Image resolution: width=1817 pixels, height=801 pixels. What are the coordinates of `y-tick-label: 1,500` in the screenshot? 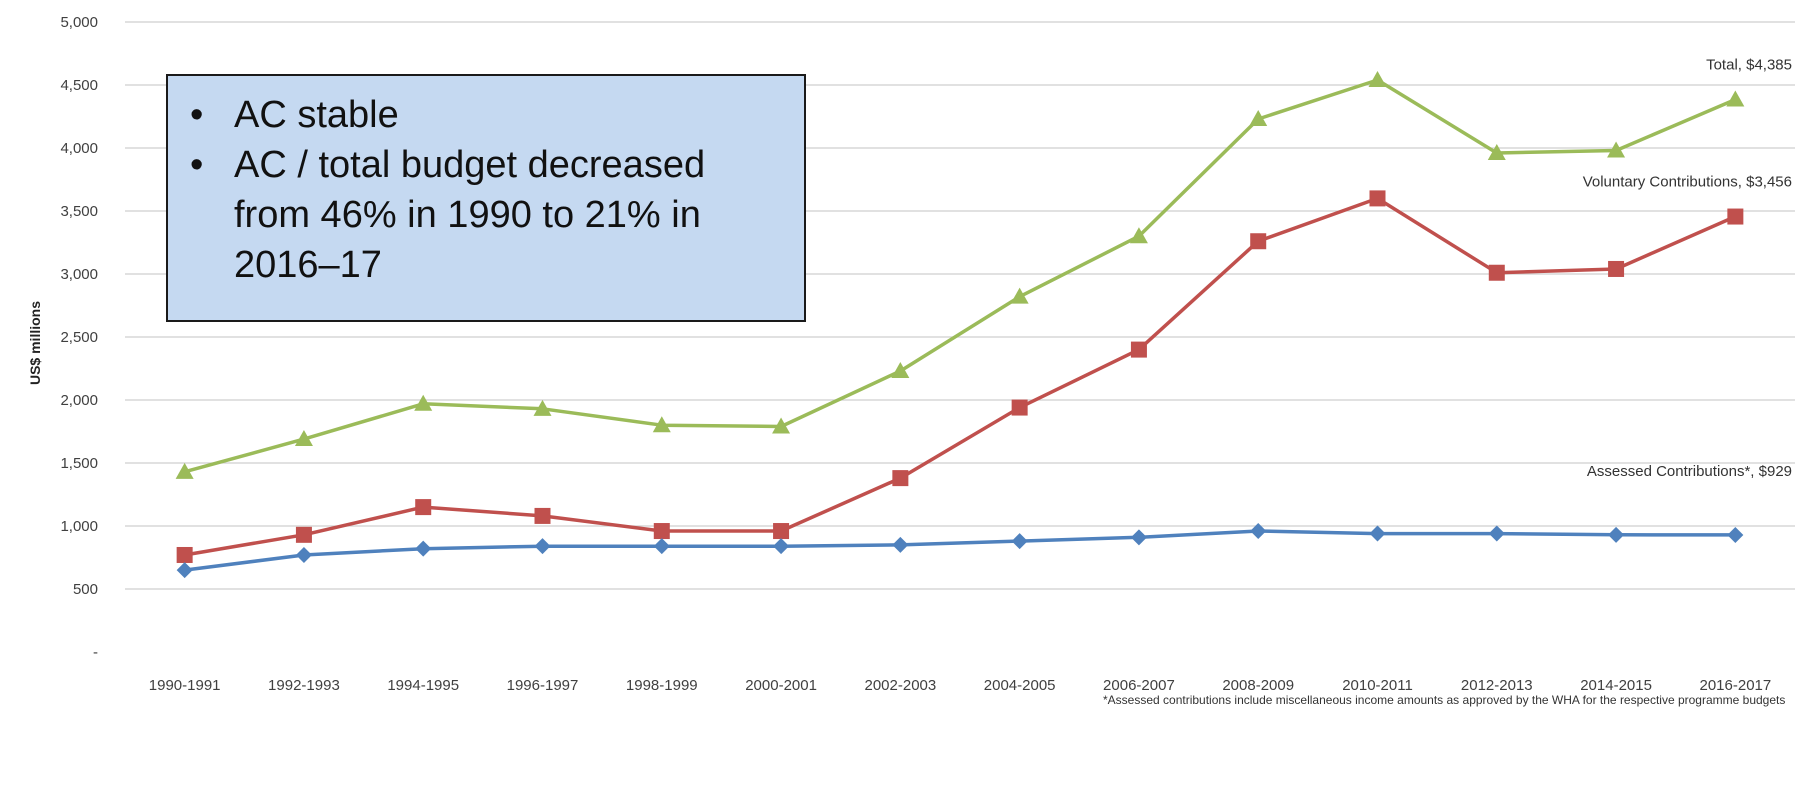 It's located at (79, 463).